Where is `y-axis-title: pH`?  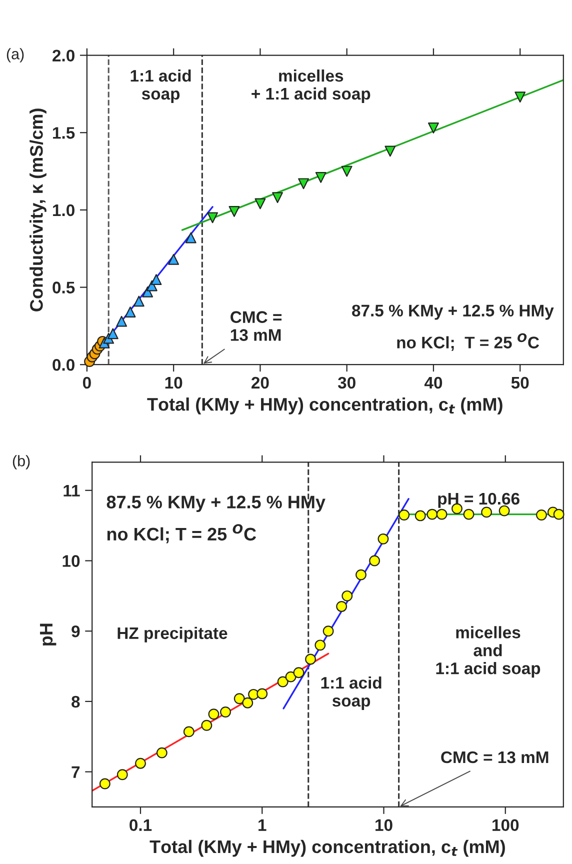
y-axis-title: pH is located at coordinates (48, 635).